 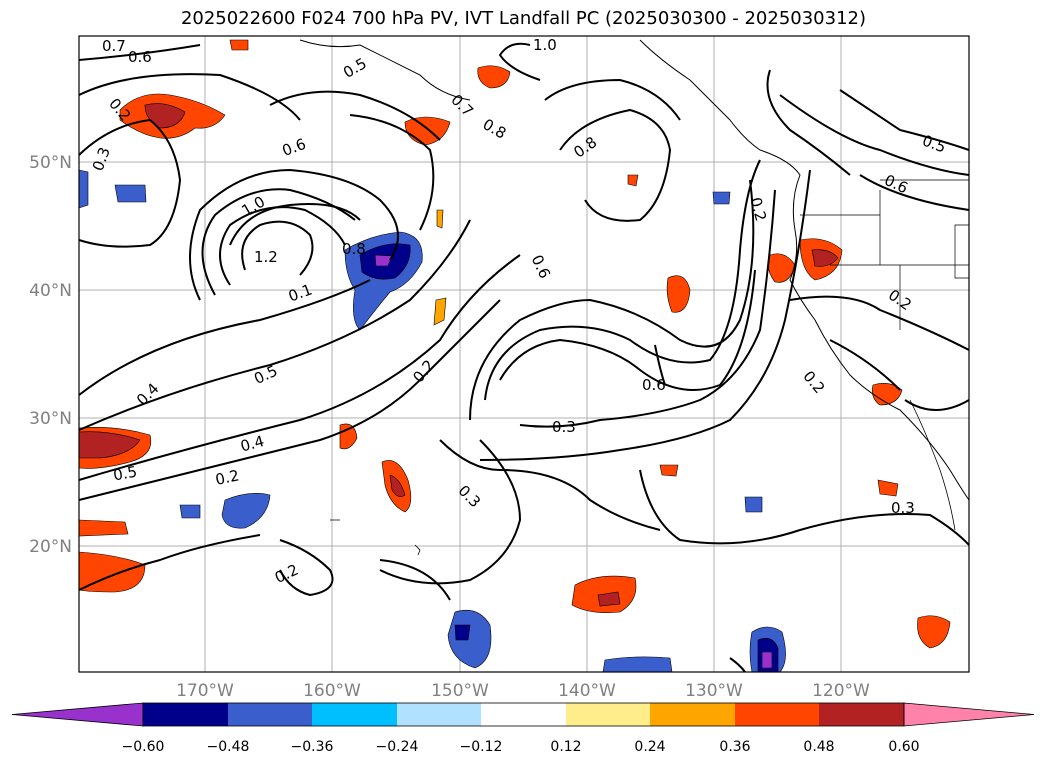 I want to click on lon-label: 150°W, so click(x=460, y=691).